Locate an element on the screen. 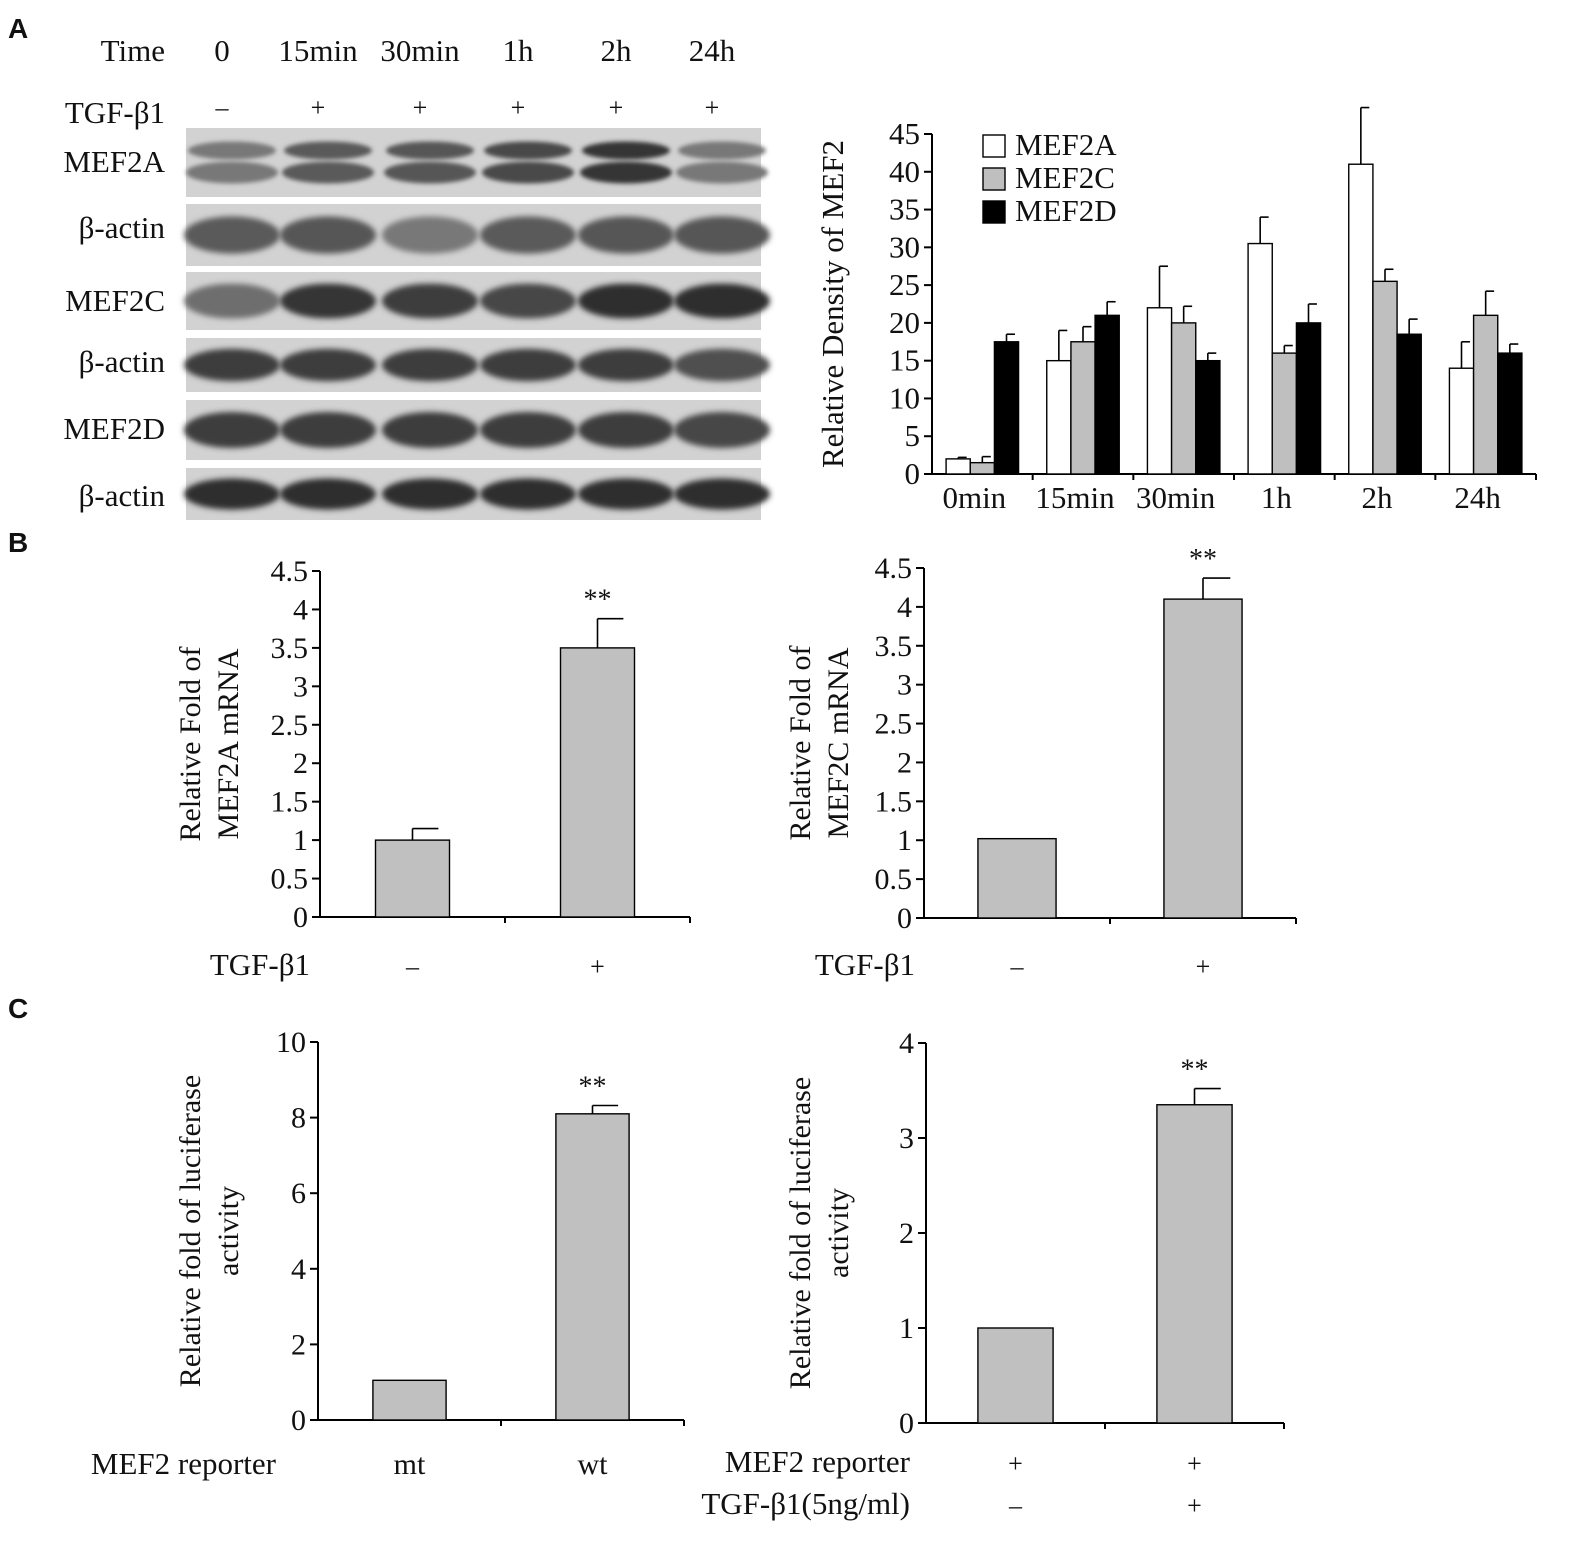 The width and height of the screenshot is (1573, 1553). x-category-label: 24h is located at coordinates (1477, 497).